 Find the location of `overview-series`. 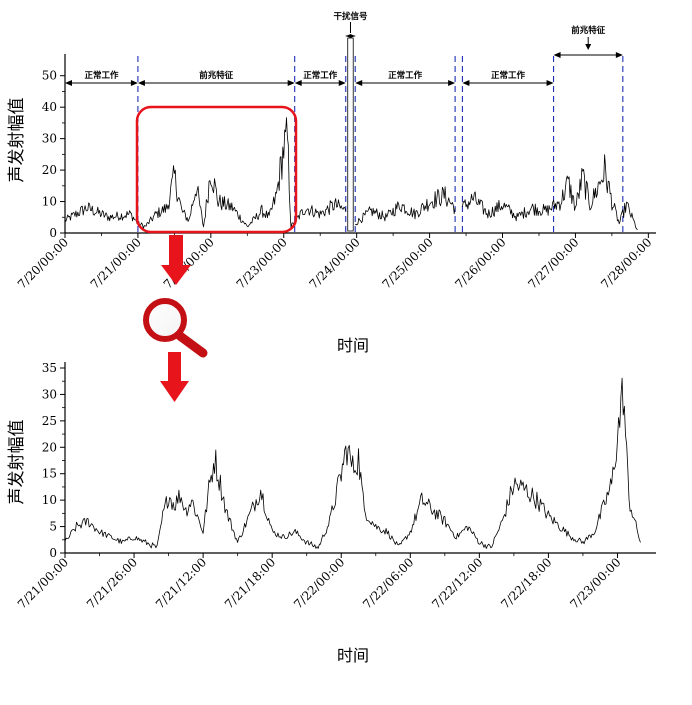

overview-series is located at coordinates (351, 174).